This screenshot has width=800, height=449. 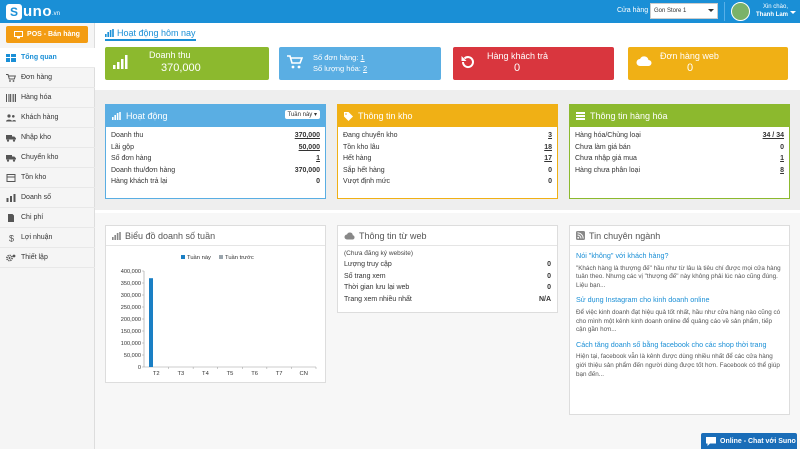 What do you see at coordinates (187, 63) in the screenshot?
I see `revenue-tile: Doanh thu 370,000` at bounding box center [187, 63].